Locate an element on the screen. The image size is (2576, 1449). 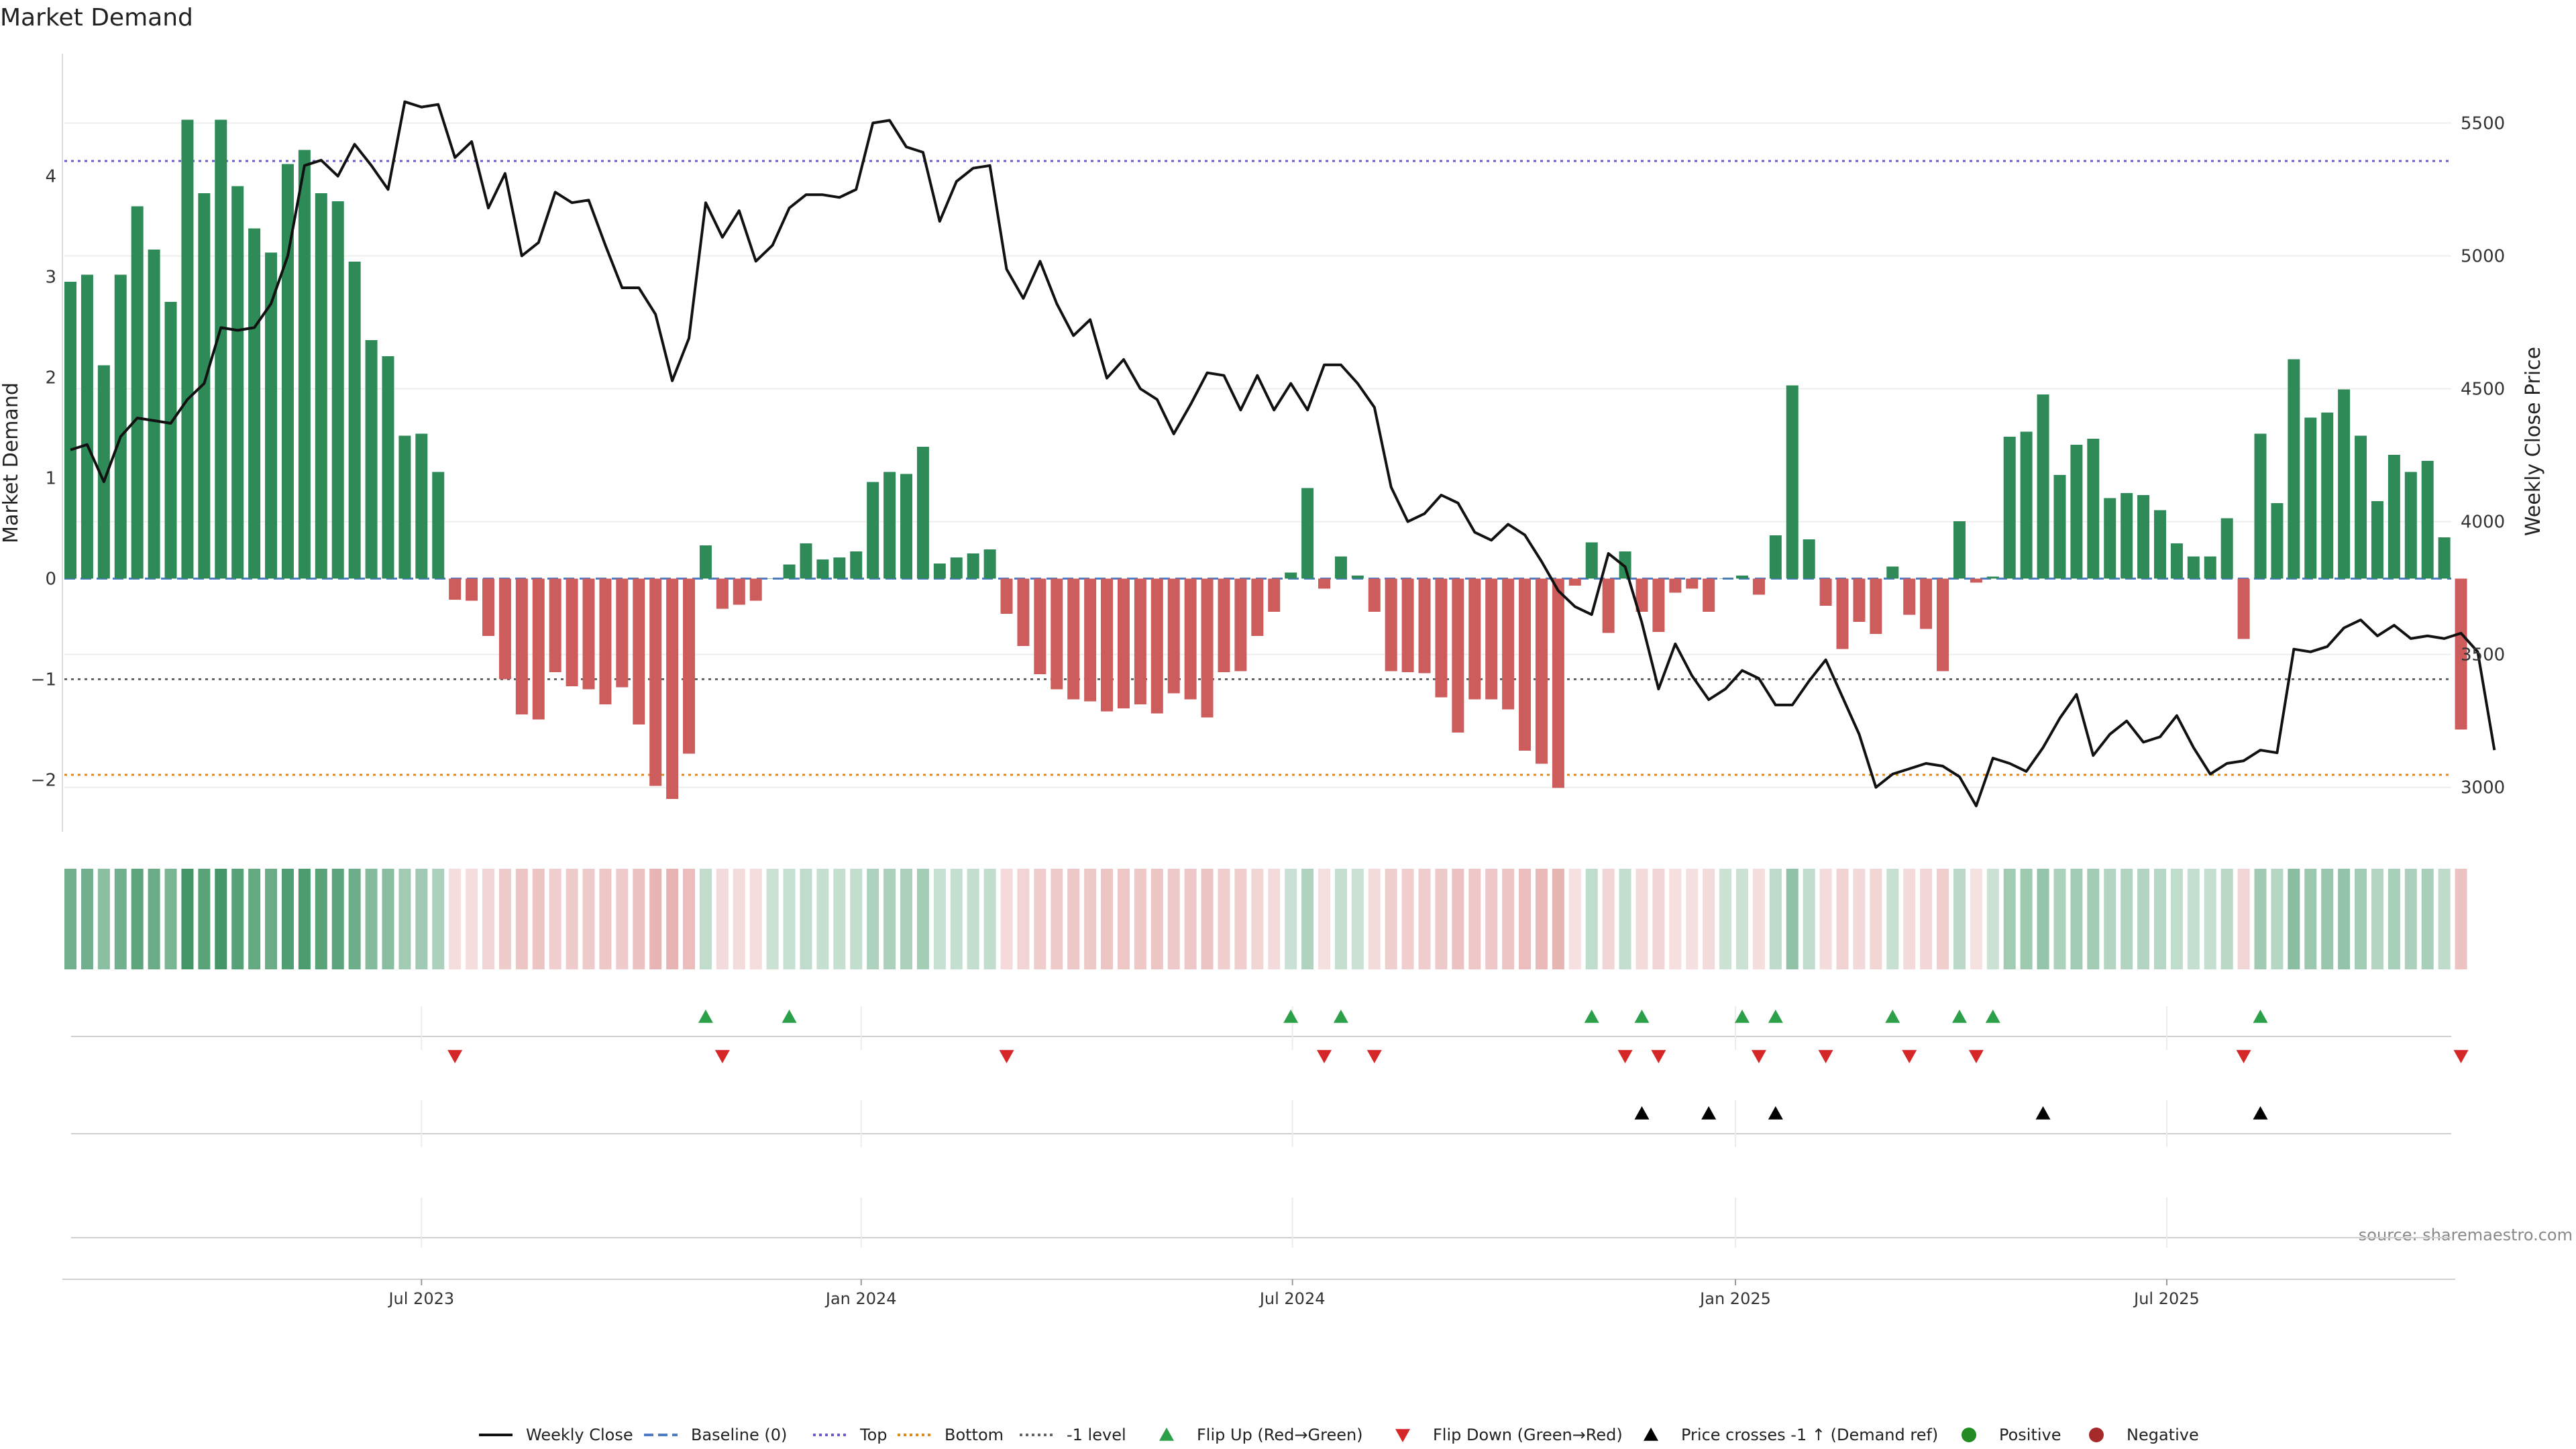
x-axis-ticks: Jul 2023 Jan 2024 Jul 2024 Jan 2025 Jul 2025 is located at coordinates (1258, 1293).